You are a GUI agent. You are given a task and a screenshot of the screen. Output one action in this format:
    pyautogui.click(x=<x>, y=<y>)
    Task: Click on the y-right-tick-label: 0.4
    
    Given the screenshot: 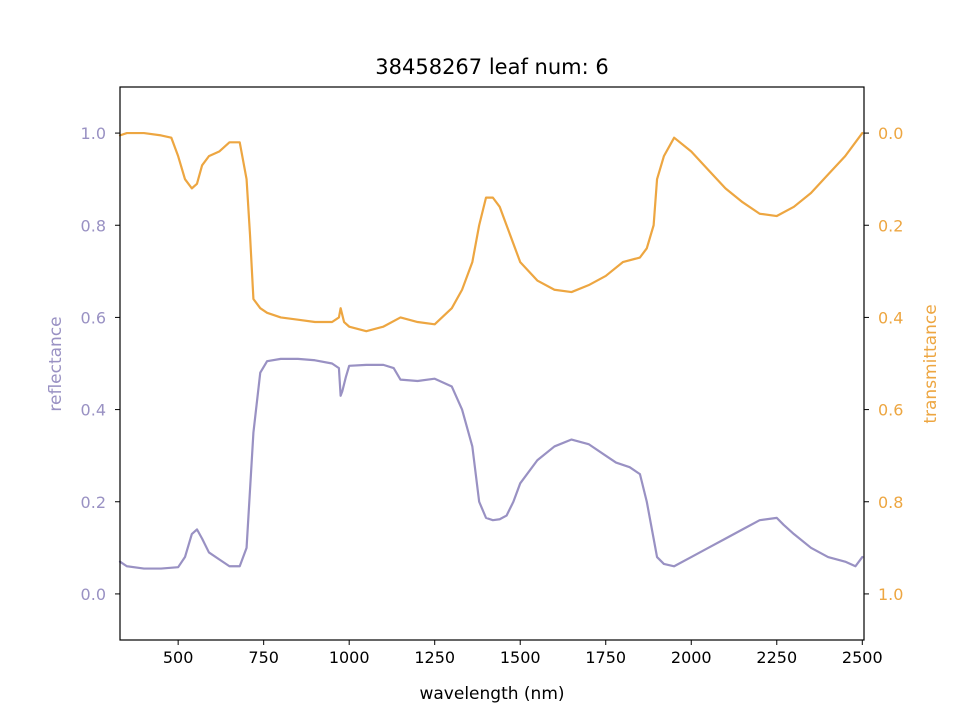 What is the action you would take?
    pyautogui.click(x=890, y=317)
    